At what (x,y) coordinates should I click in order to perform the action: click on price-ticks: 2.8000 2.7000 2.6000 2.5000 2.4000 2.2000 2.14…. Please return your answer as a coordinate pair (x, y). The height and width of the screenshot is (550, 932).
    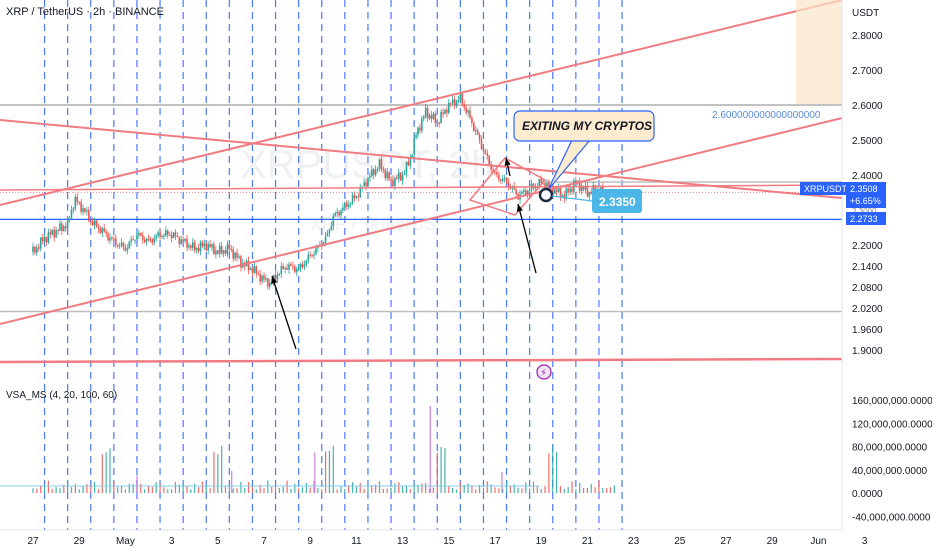
    Looking at the image, I should click on (867, 194).